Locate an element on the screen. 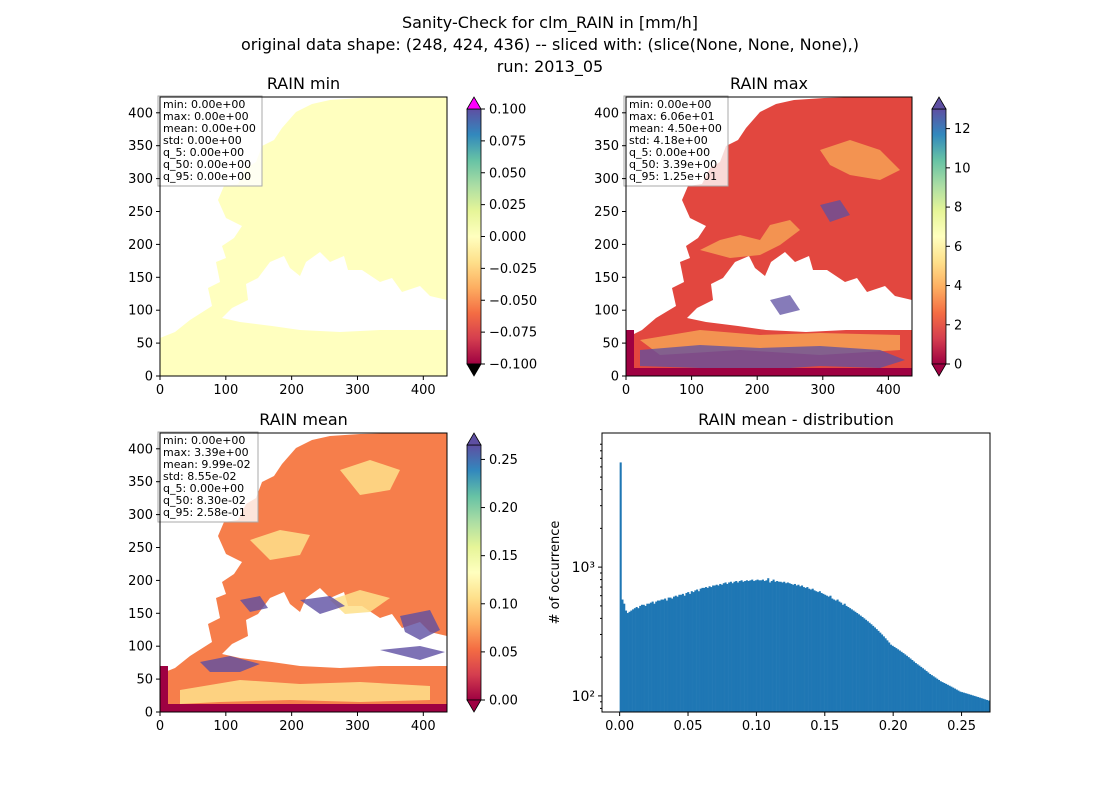 This screenshot has width=1100, height=800. x-tick-label: 0.20 is located at coordinates (893, 726).